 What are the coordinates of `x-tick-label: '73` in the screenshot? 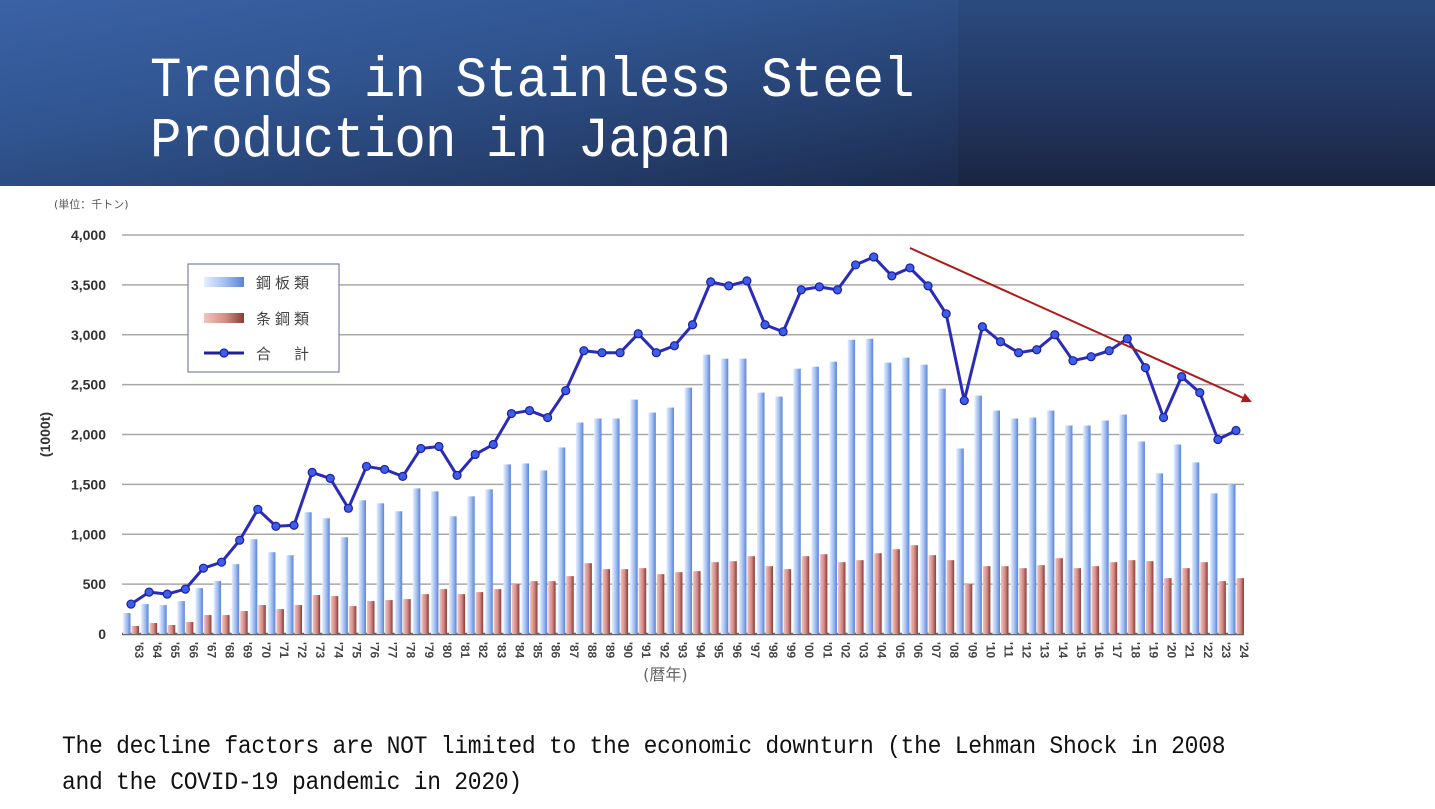 It's located at (320, 650).